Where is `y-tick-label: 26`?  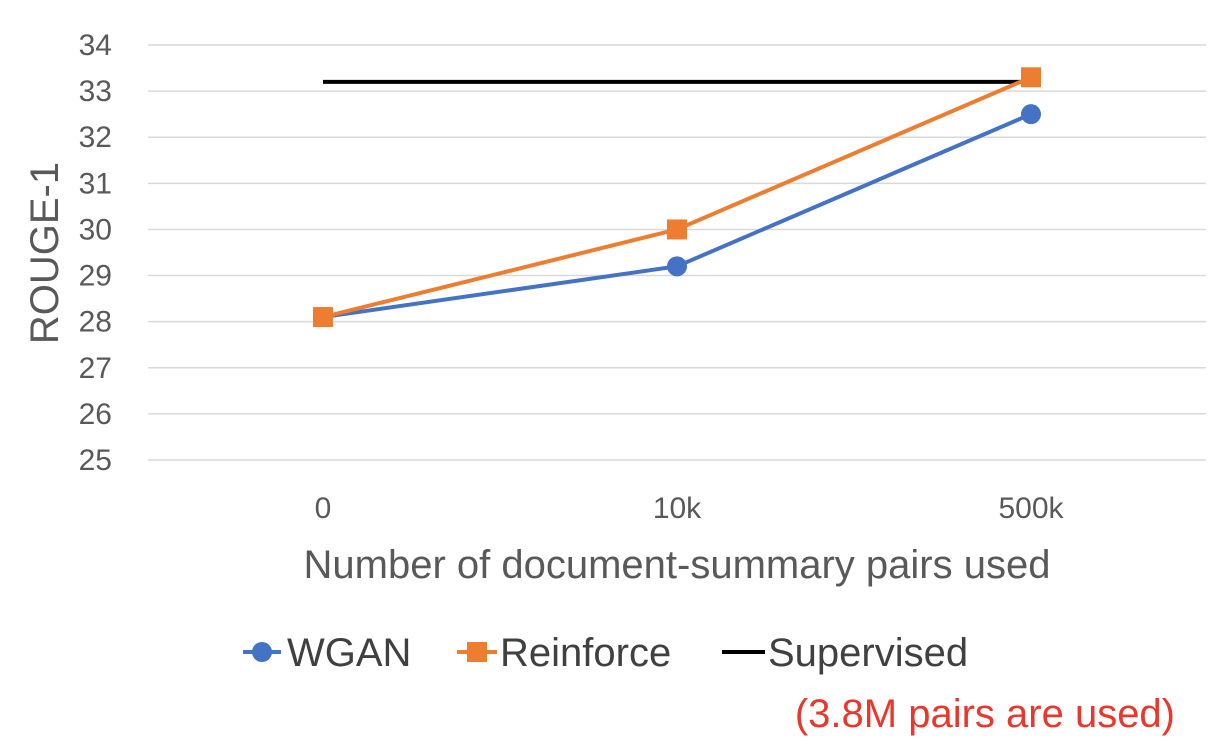
y-tick-label: 26 is located at coordinates (95, 414).